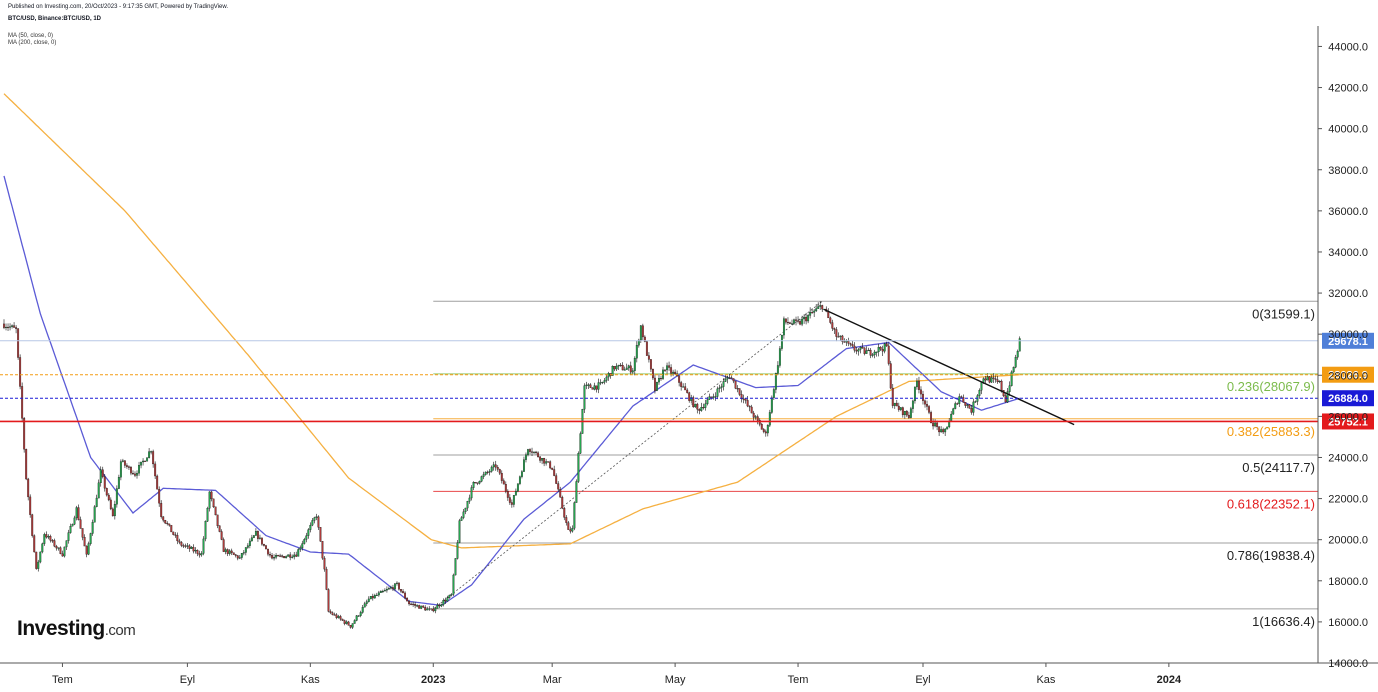 The width and height of the screenshot is (1378, 692). Describe the element at coordinates (1271, 386) in the screenshot. I see `fib-label: 0.236(28067.9)` at that location.